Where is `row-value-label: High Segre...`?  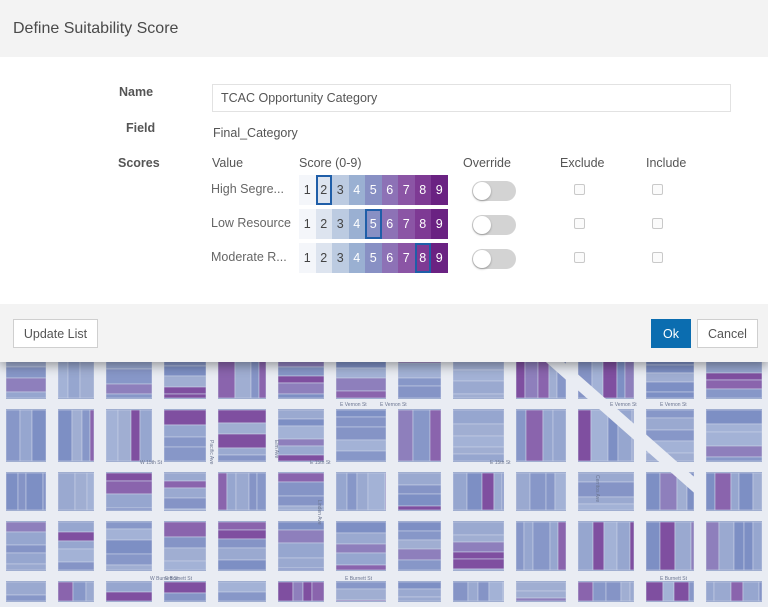 row-value-label: High Segre... is located at coordinates (247, 189).